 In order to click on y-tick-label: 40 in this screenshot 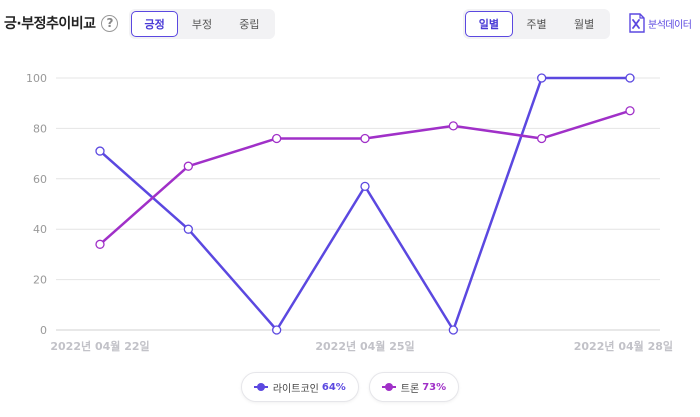, I will do `click(40, 229)`.